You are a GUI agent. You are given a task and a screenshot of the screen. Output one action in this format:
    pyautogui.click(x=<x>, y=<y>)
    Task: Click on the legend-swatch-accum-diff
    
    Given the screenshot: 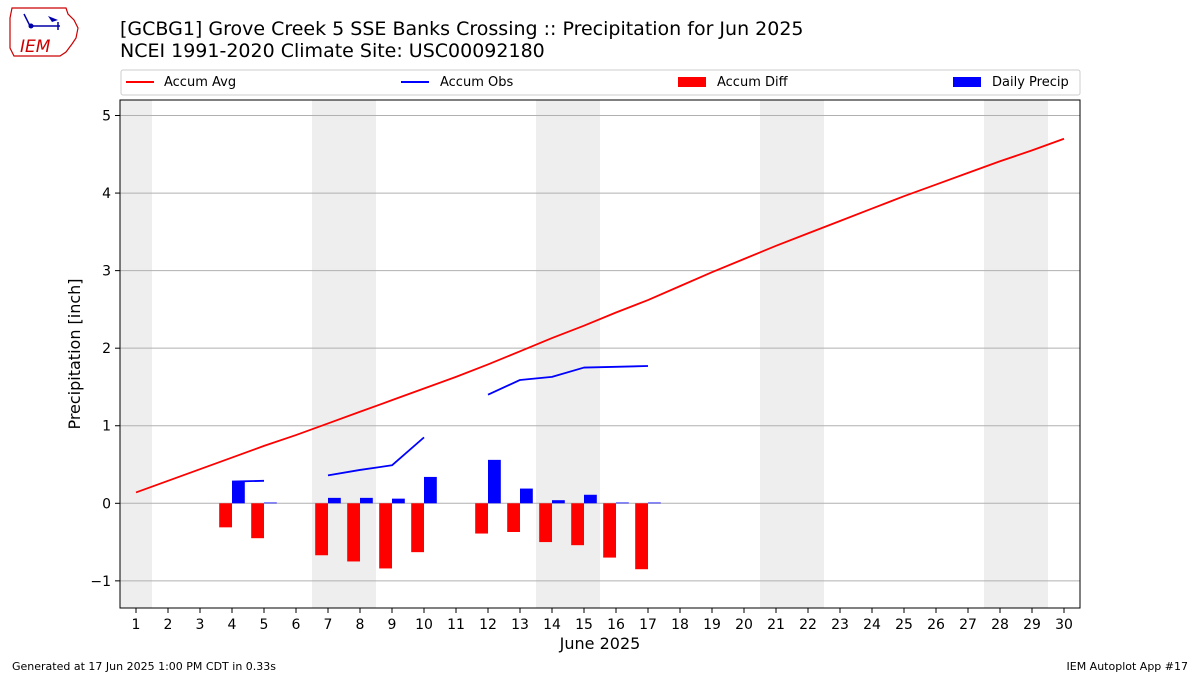 What is the action you would take?
    pyautogui.click(x=692, y=82)
    